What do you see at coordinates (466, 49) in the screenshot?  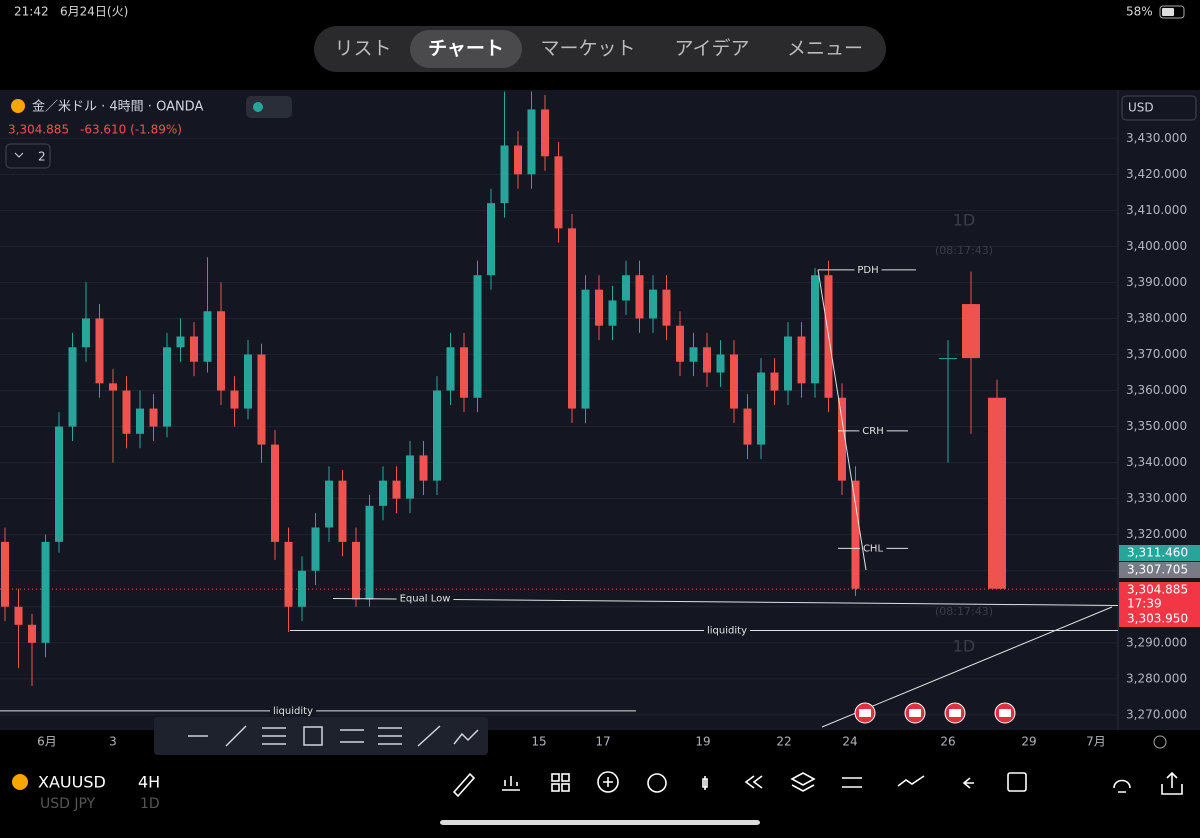 I see `tab: チャート` at bounding box center [466, 49].